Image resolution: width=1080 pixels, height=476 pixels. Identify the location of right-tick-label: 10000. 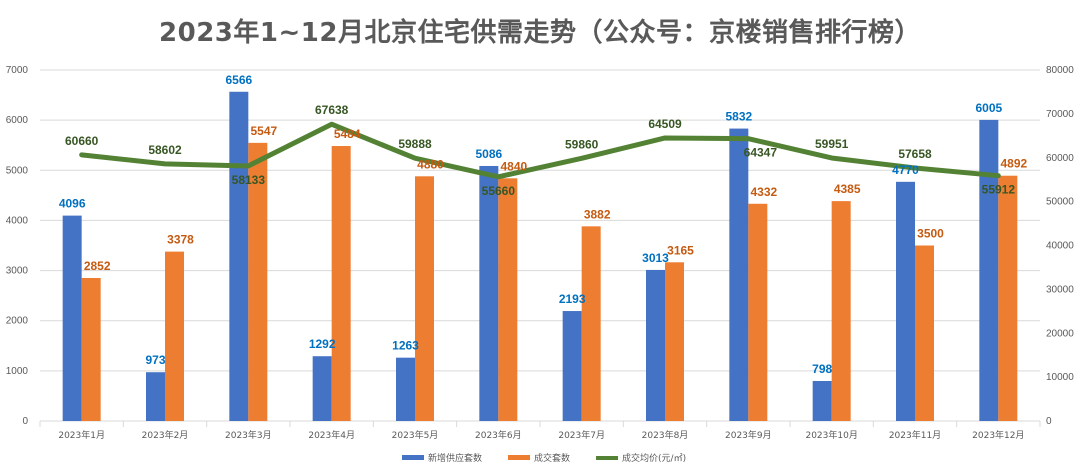
(1060, 377).